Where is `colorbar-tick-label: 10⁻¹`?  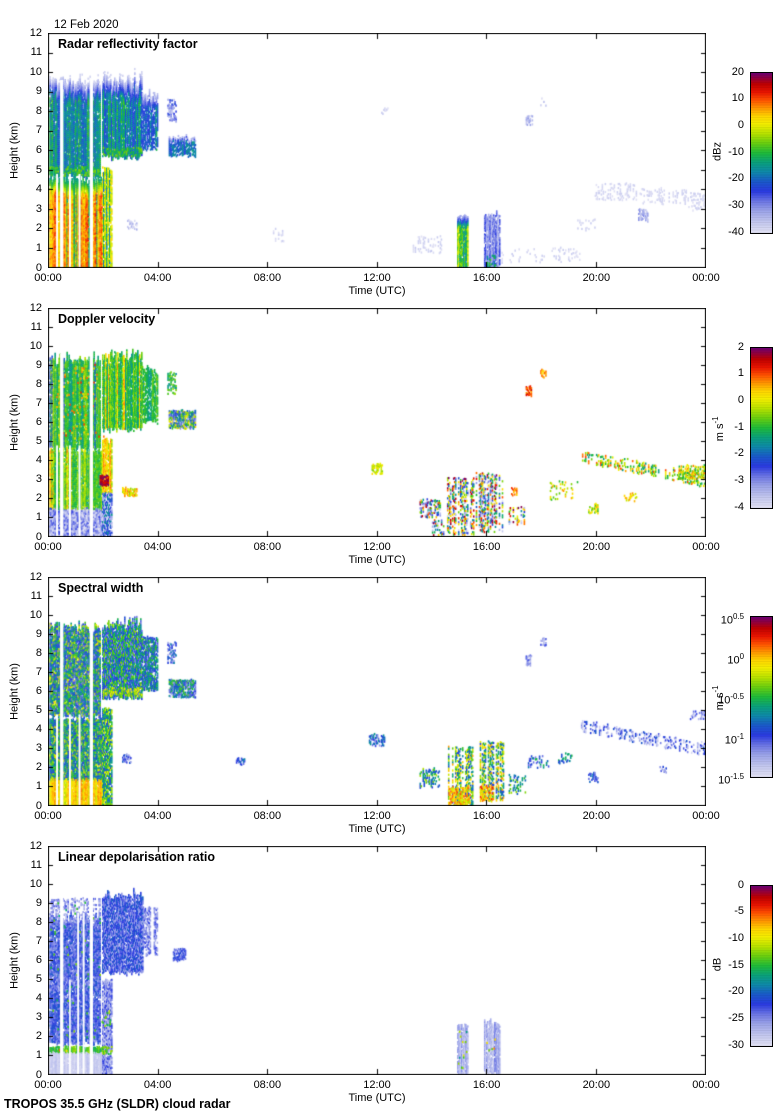 colorbar-tick-label: 10⁻¹ is located at coordinates (734, 739).